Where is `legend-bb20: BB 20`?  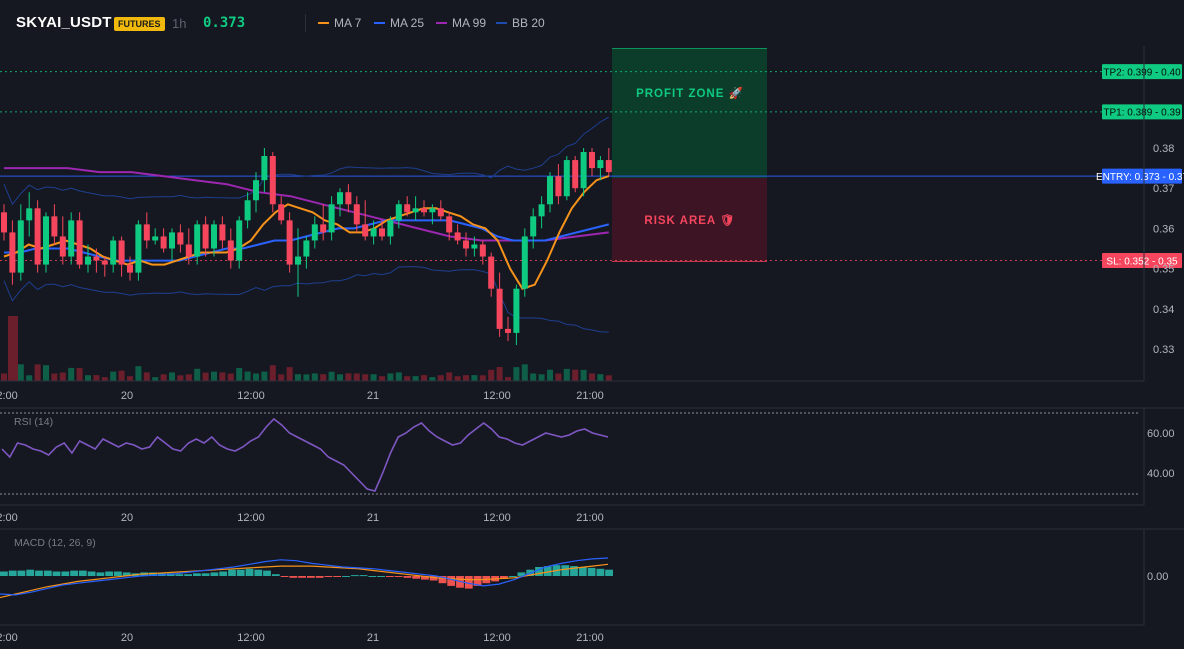 legend-bb20: BB 20 is located at coordinates (520, 23).